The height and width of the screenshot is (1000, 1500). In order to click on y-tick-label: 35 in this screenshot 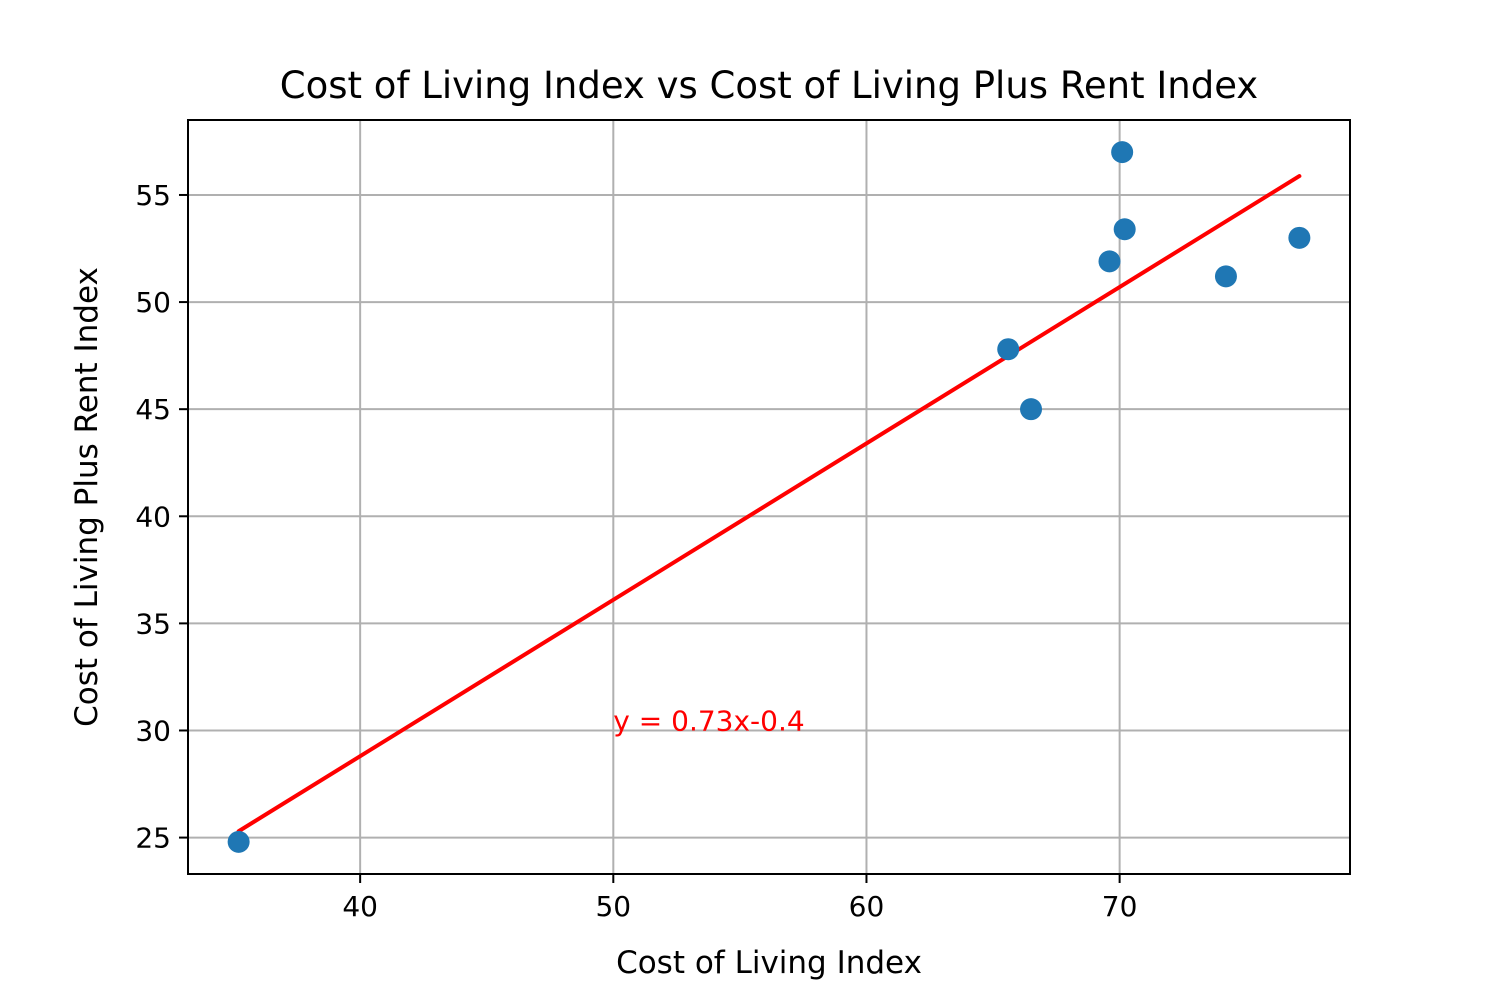, I will do `click(153, 623)`.